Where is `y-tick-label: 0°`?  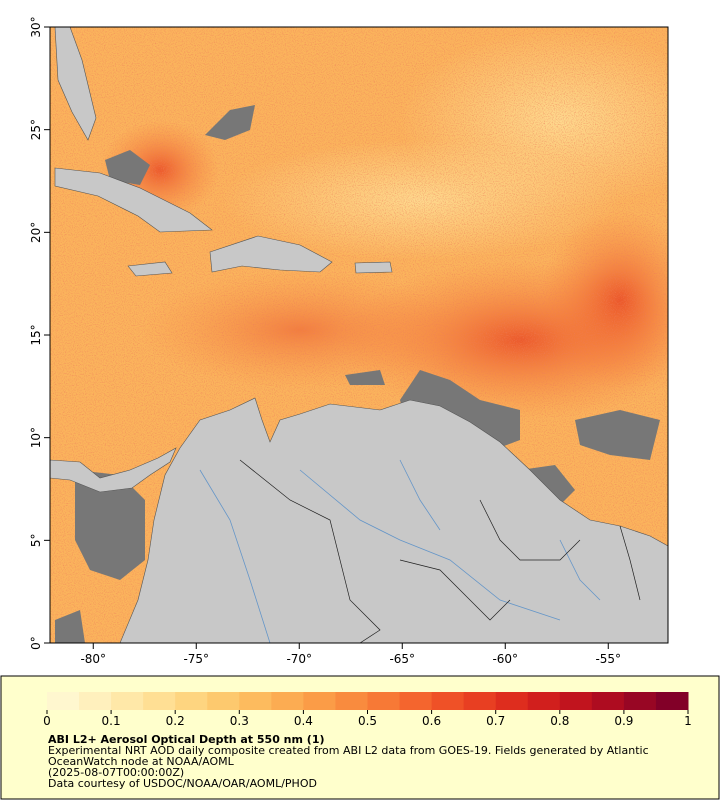
y-tick-label: 0° is located at coordinates (36, 643).